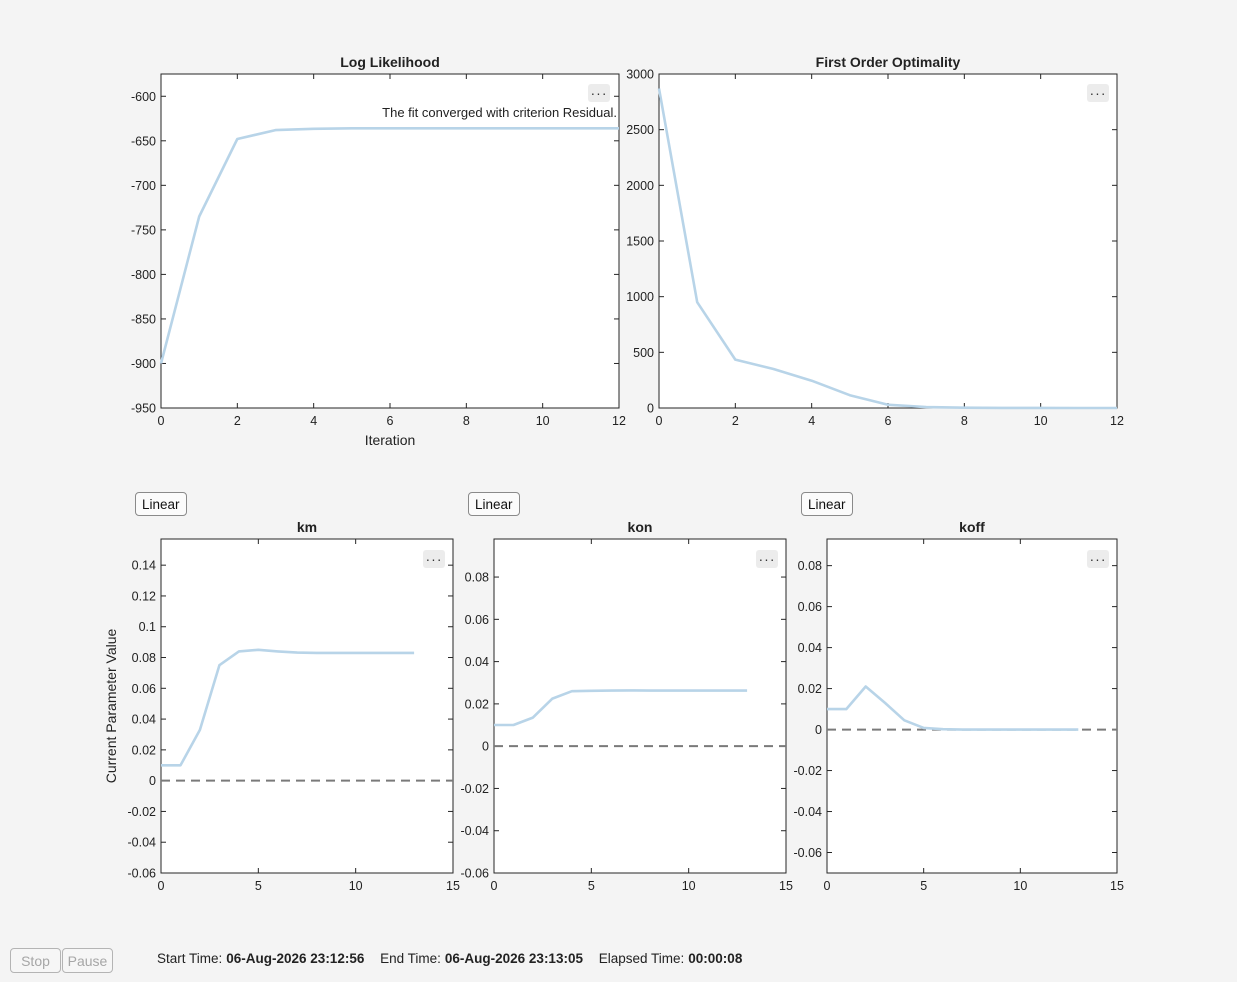 Image resolution: width=1237 pixels, height=982 pixels. Describe the element at coordinates (288, 707) in the screenshot. I see `km-series-line` at that location.